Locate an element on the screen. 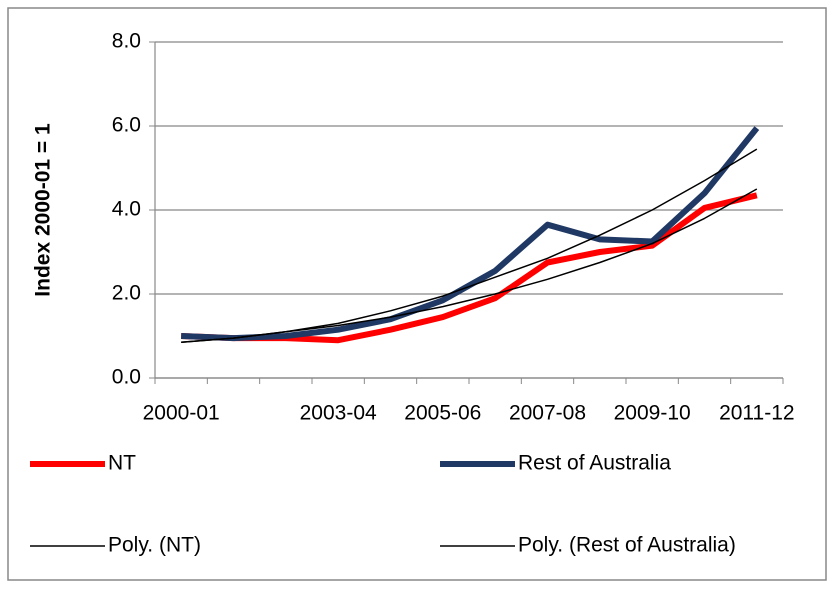 This screenshot has width=836, height=595. legend-label: Rest of Australia is located at coordinates (594, 463).